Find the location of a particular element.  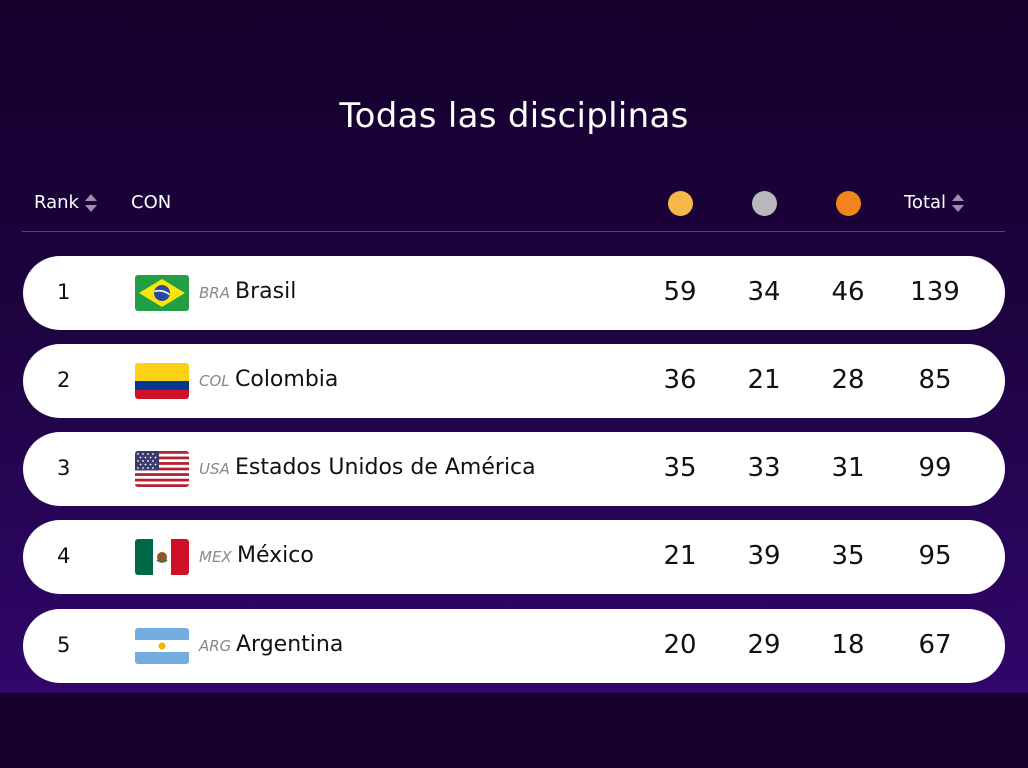

silver-count: 34 is located at coordinates (764, 292).